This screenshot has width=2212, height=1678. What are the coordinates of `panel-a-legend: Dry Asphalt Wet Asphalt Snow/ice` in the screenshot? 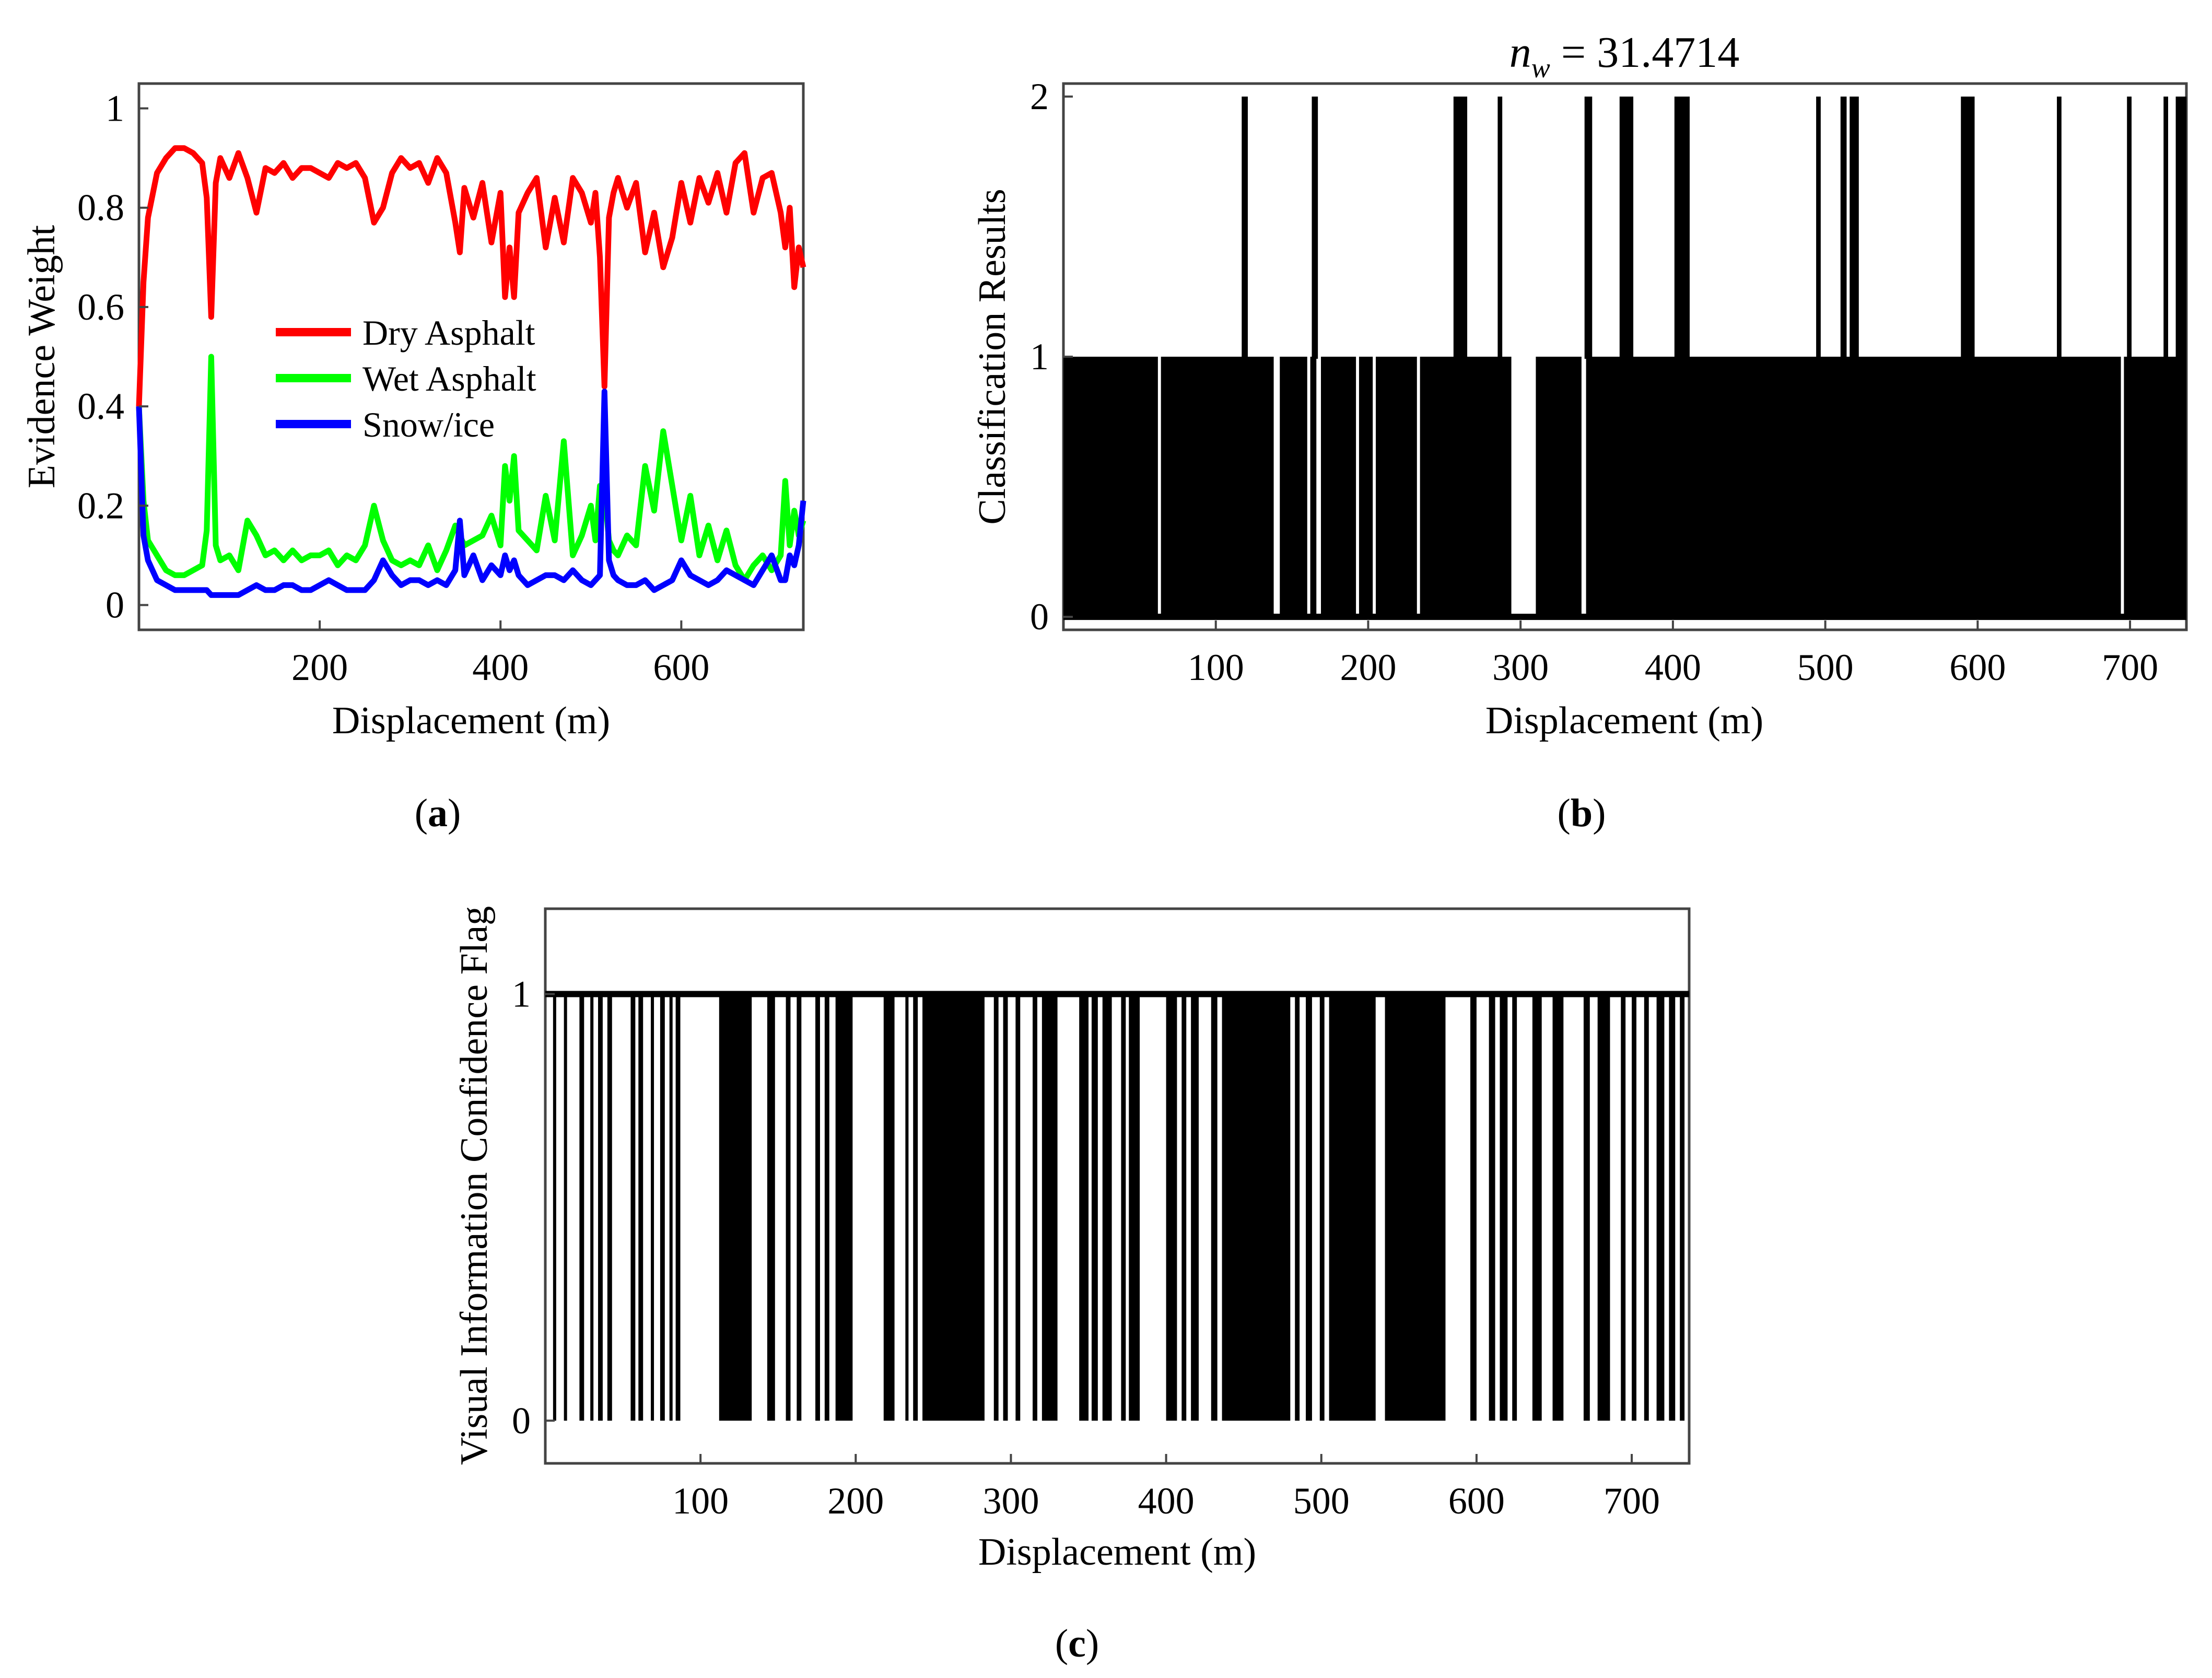 It's located at (406, 378).